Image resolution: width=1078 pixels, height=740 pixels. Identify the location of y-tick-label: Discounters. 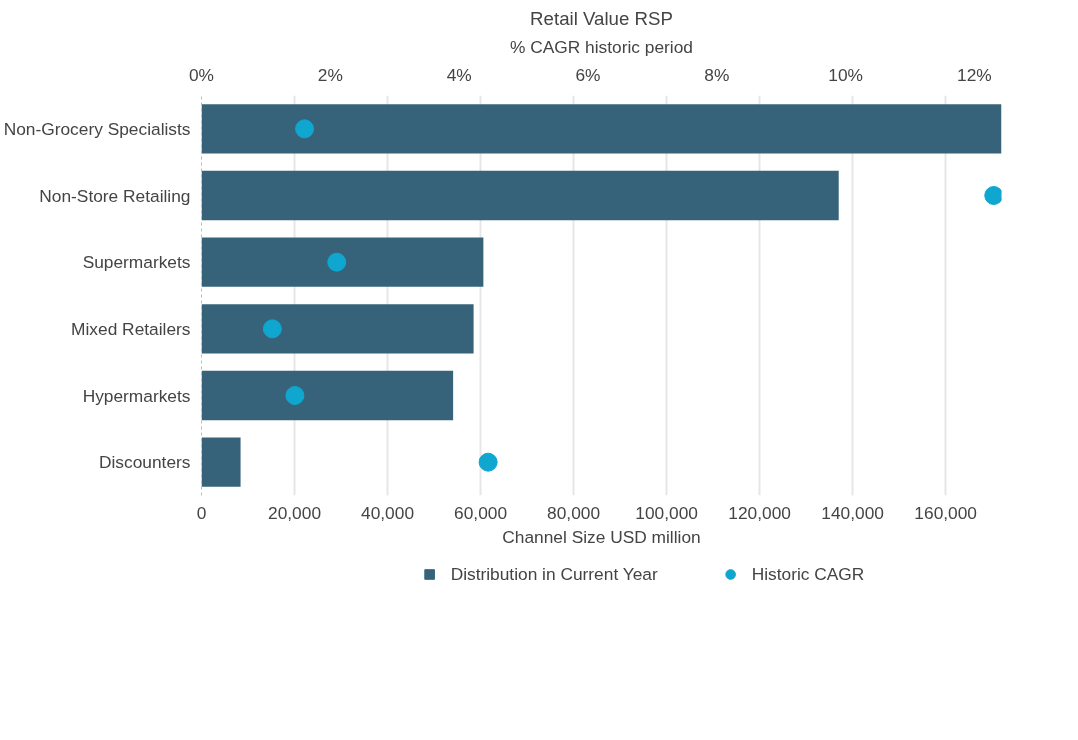
(145, 462).